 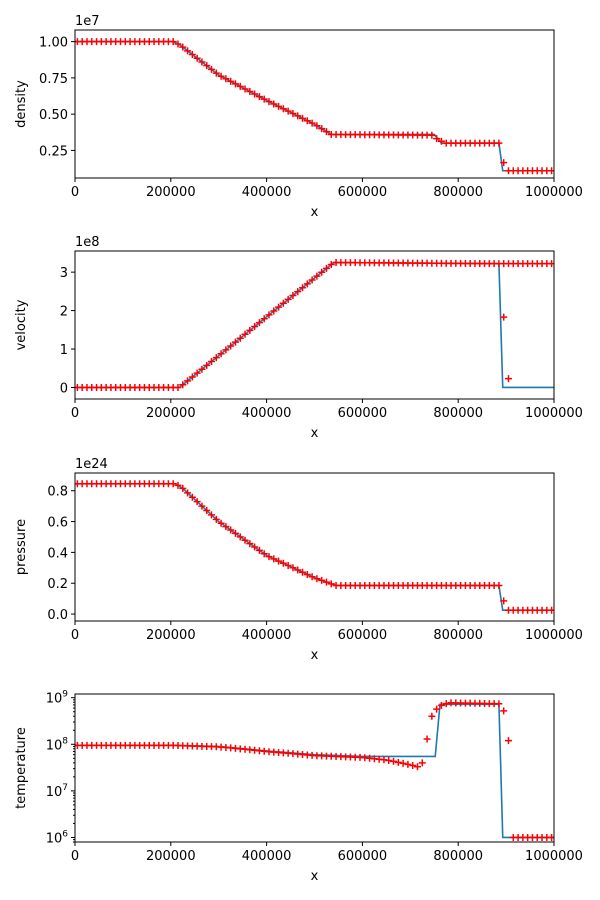 I want to click on y-offset-text: 1e7, so click(x=87, y=21).